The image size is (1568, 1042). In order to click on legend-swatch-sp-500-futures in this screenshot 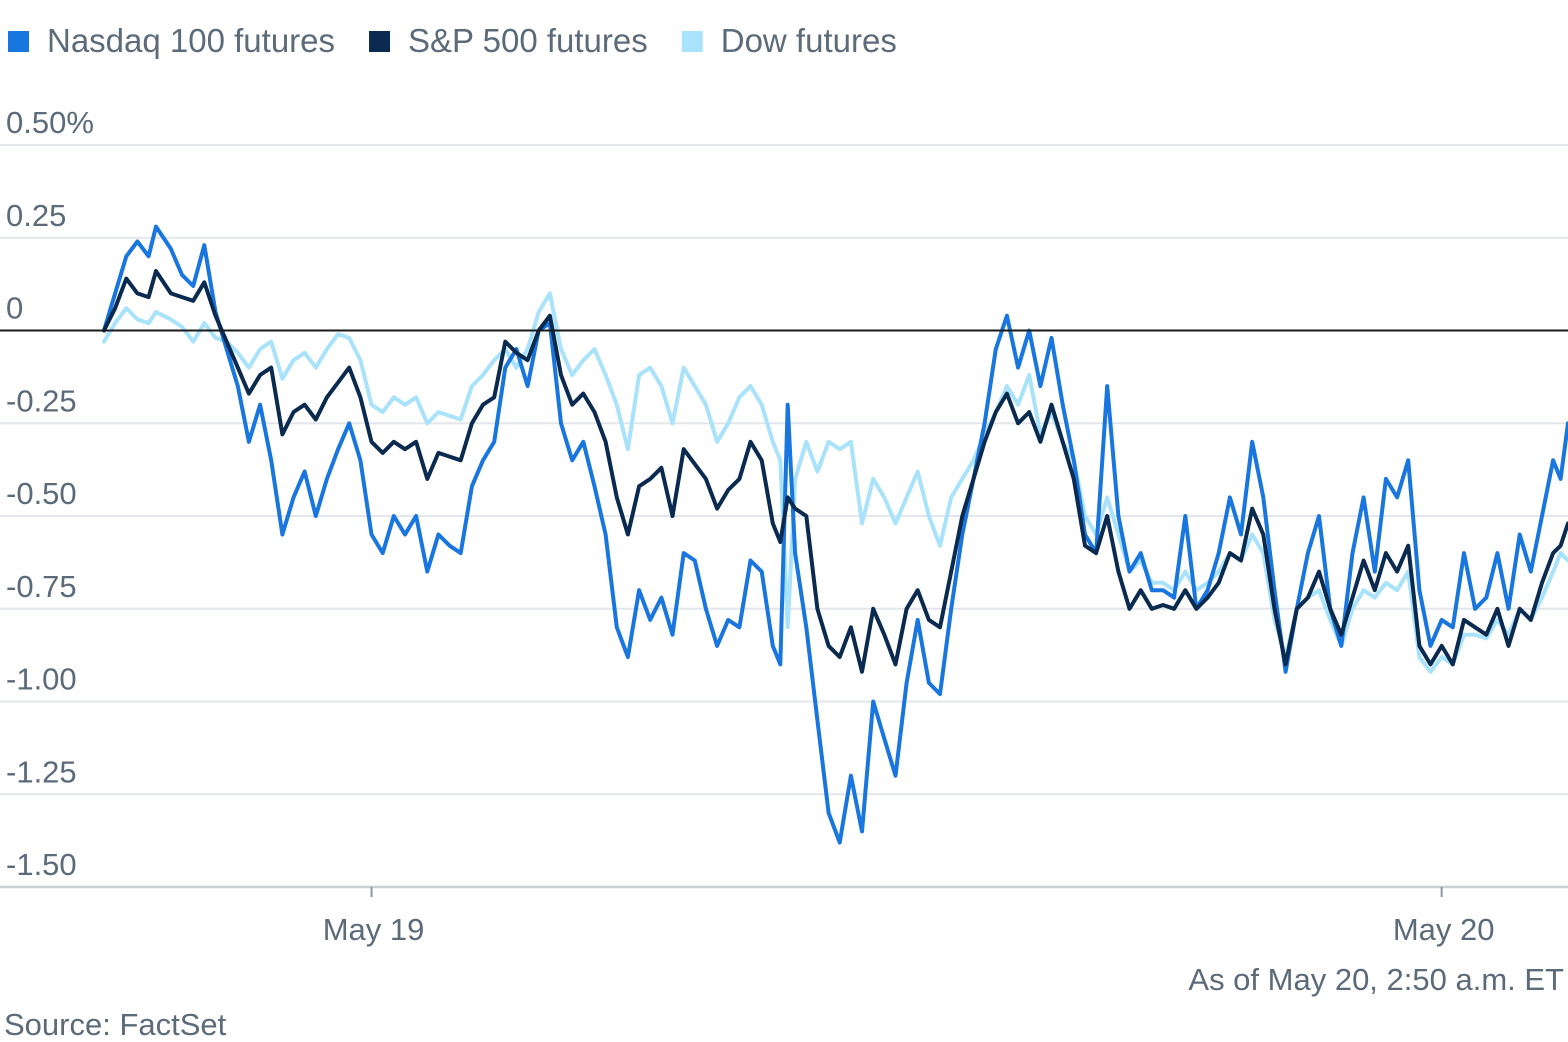, I will do `click(380, 41)`.